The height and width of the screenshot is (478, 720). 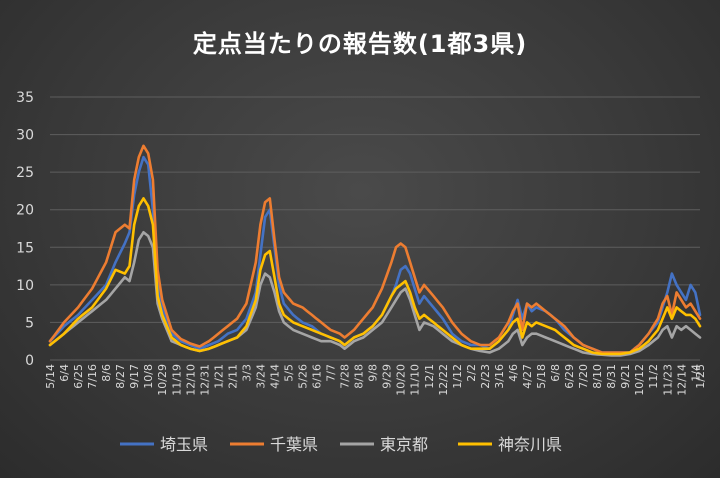 What do you see at coordinates (639, 380) in the screenshot?
I see `x-tick-label: 10/12` at bounding box center [639, 380].